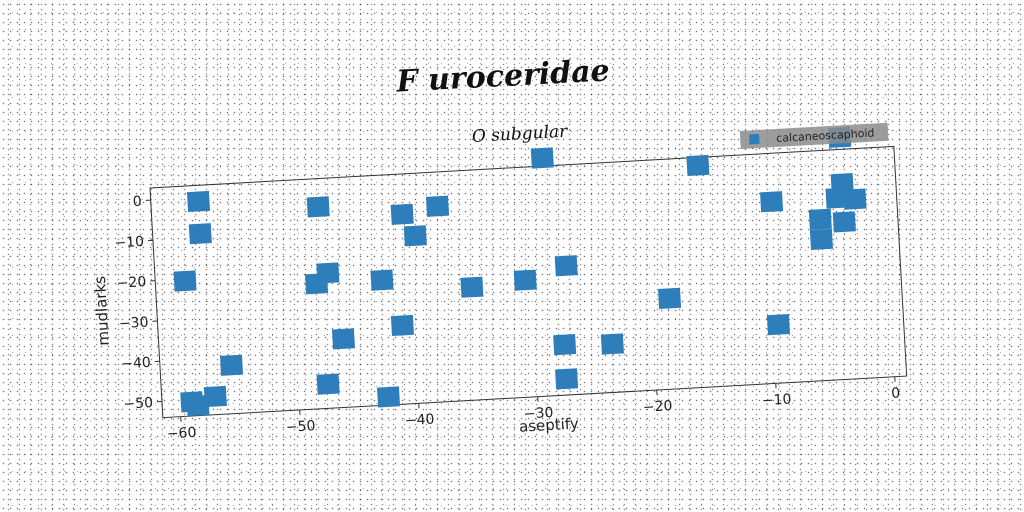  What do you see at coordinates (657, 407) in the screenshot?
I see `x-tick-label: −20` at bounding box center [657, 407].